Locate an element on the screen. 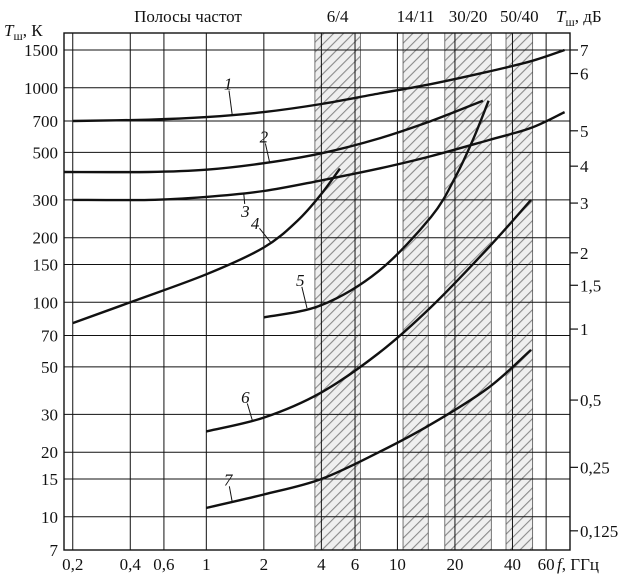 The image size is (627, 578). curve-number-labels: 1 2 34 5 6 7 is located at coordinates (266, 288).